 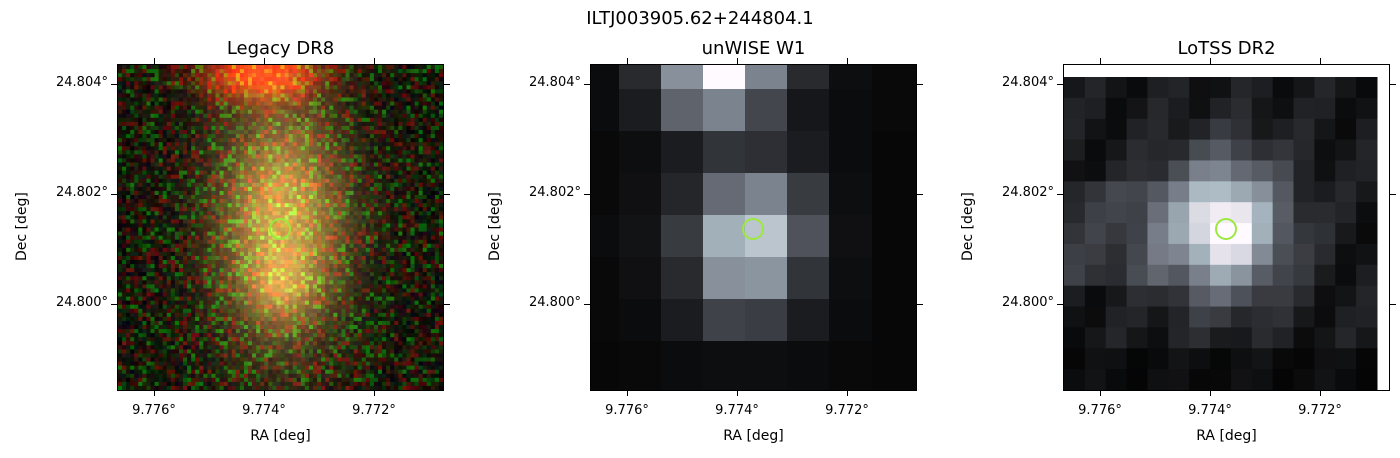 I want to click on source-marker-circle, so click(x=1226, y=229).